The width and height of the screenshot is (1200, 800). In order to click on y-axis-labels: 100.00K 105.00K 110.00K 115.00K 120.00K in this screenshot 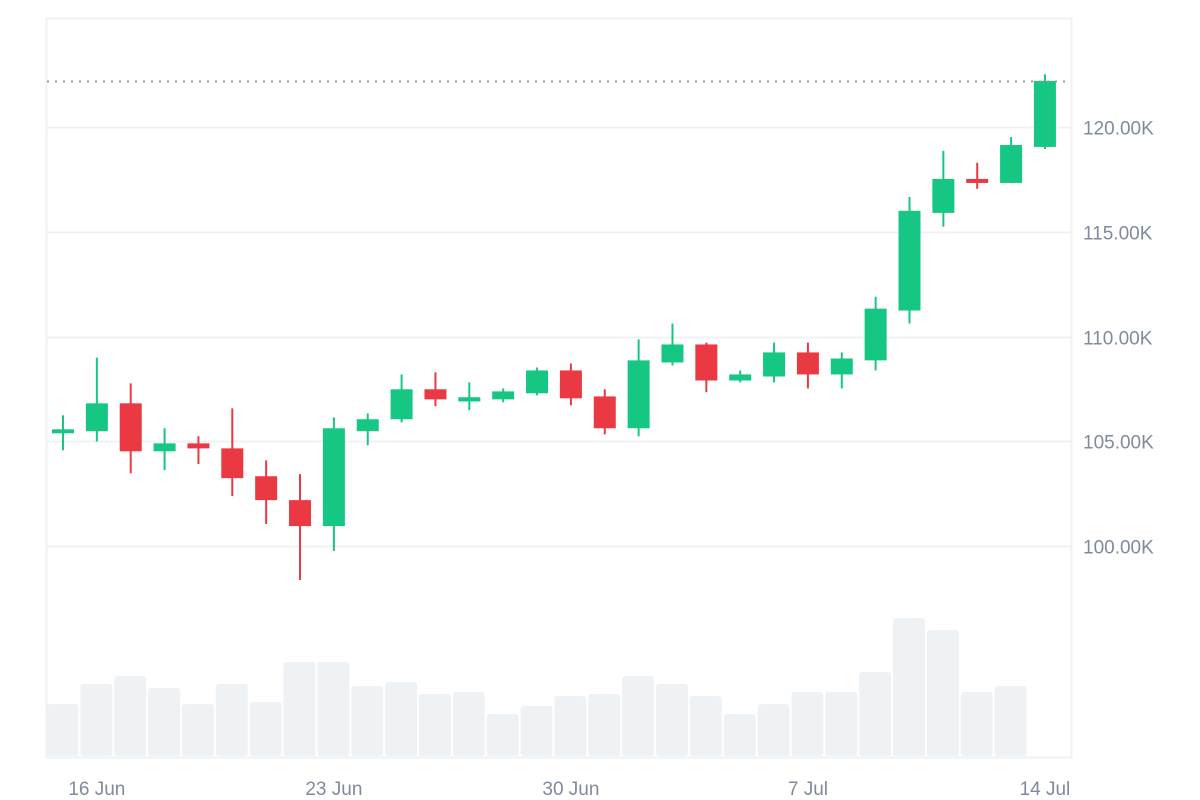, I will do `click(1118, 339)`.